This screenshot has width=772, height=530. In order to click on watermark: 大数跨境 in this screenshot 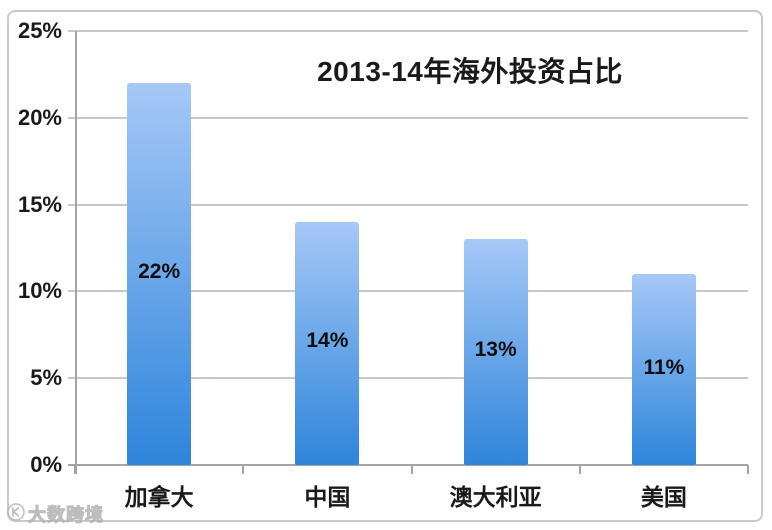, I will do `click(55, 514)`.